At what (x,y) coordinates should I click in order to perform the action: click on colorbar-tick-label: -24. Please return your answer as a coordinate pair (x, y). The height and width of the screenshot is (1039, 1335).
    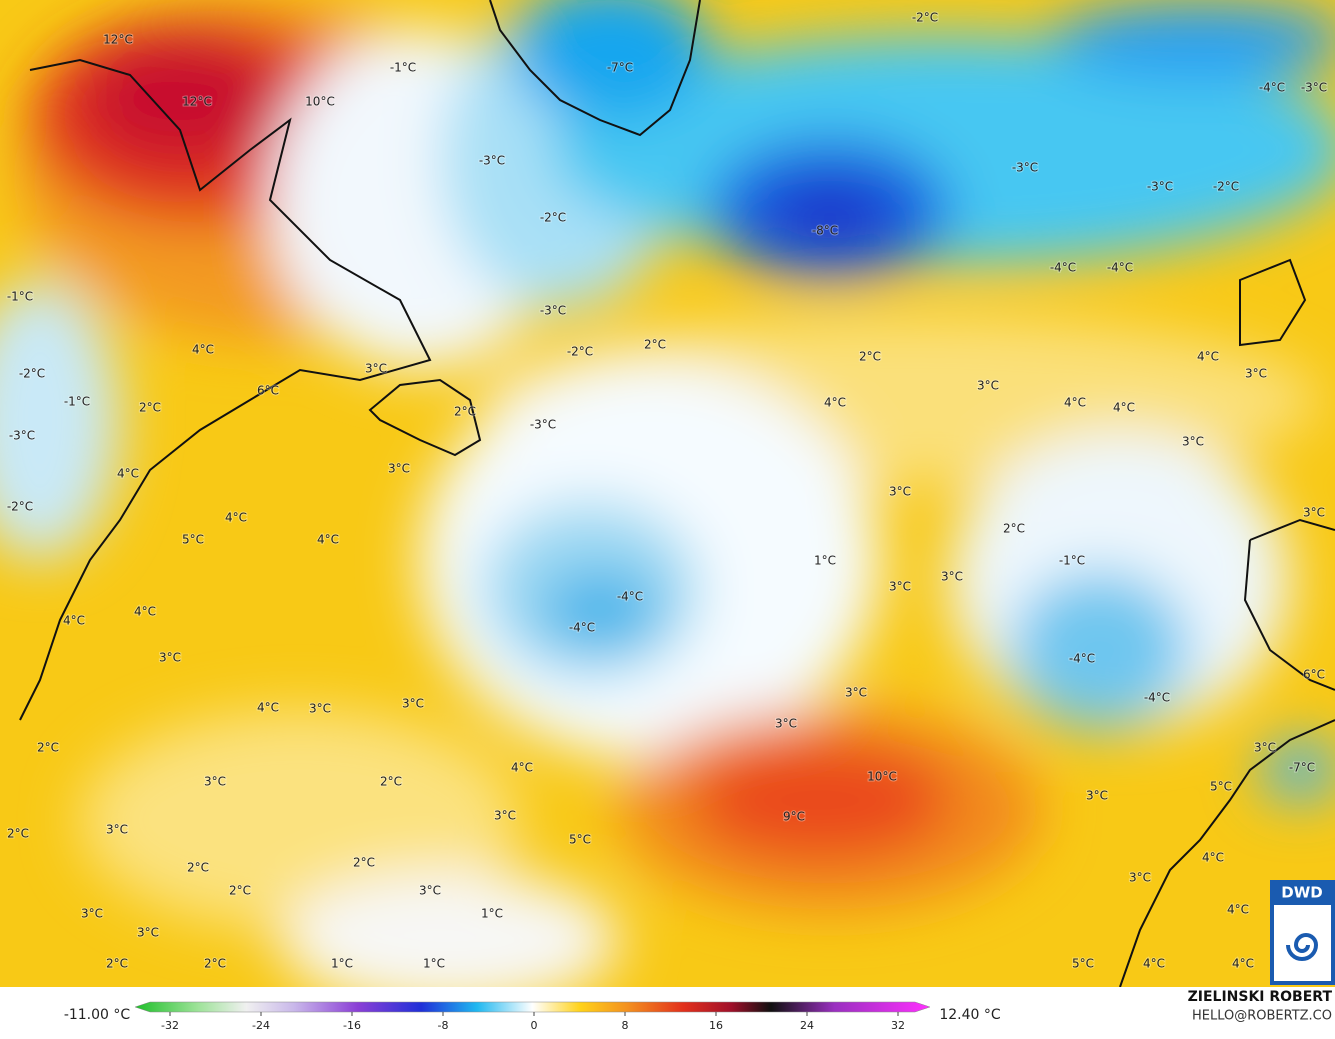
    Looking at the image, I should click on (261, 1025).